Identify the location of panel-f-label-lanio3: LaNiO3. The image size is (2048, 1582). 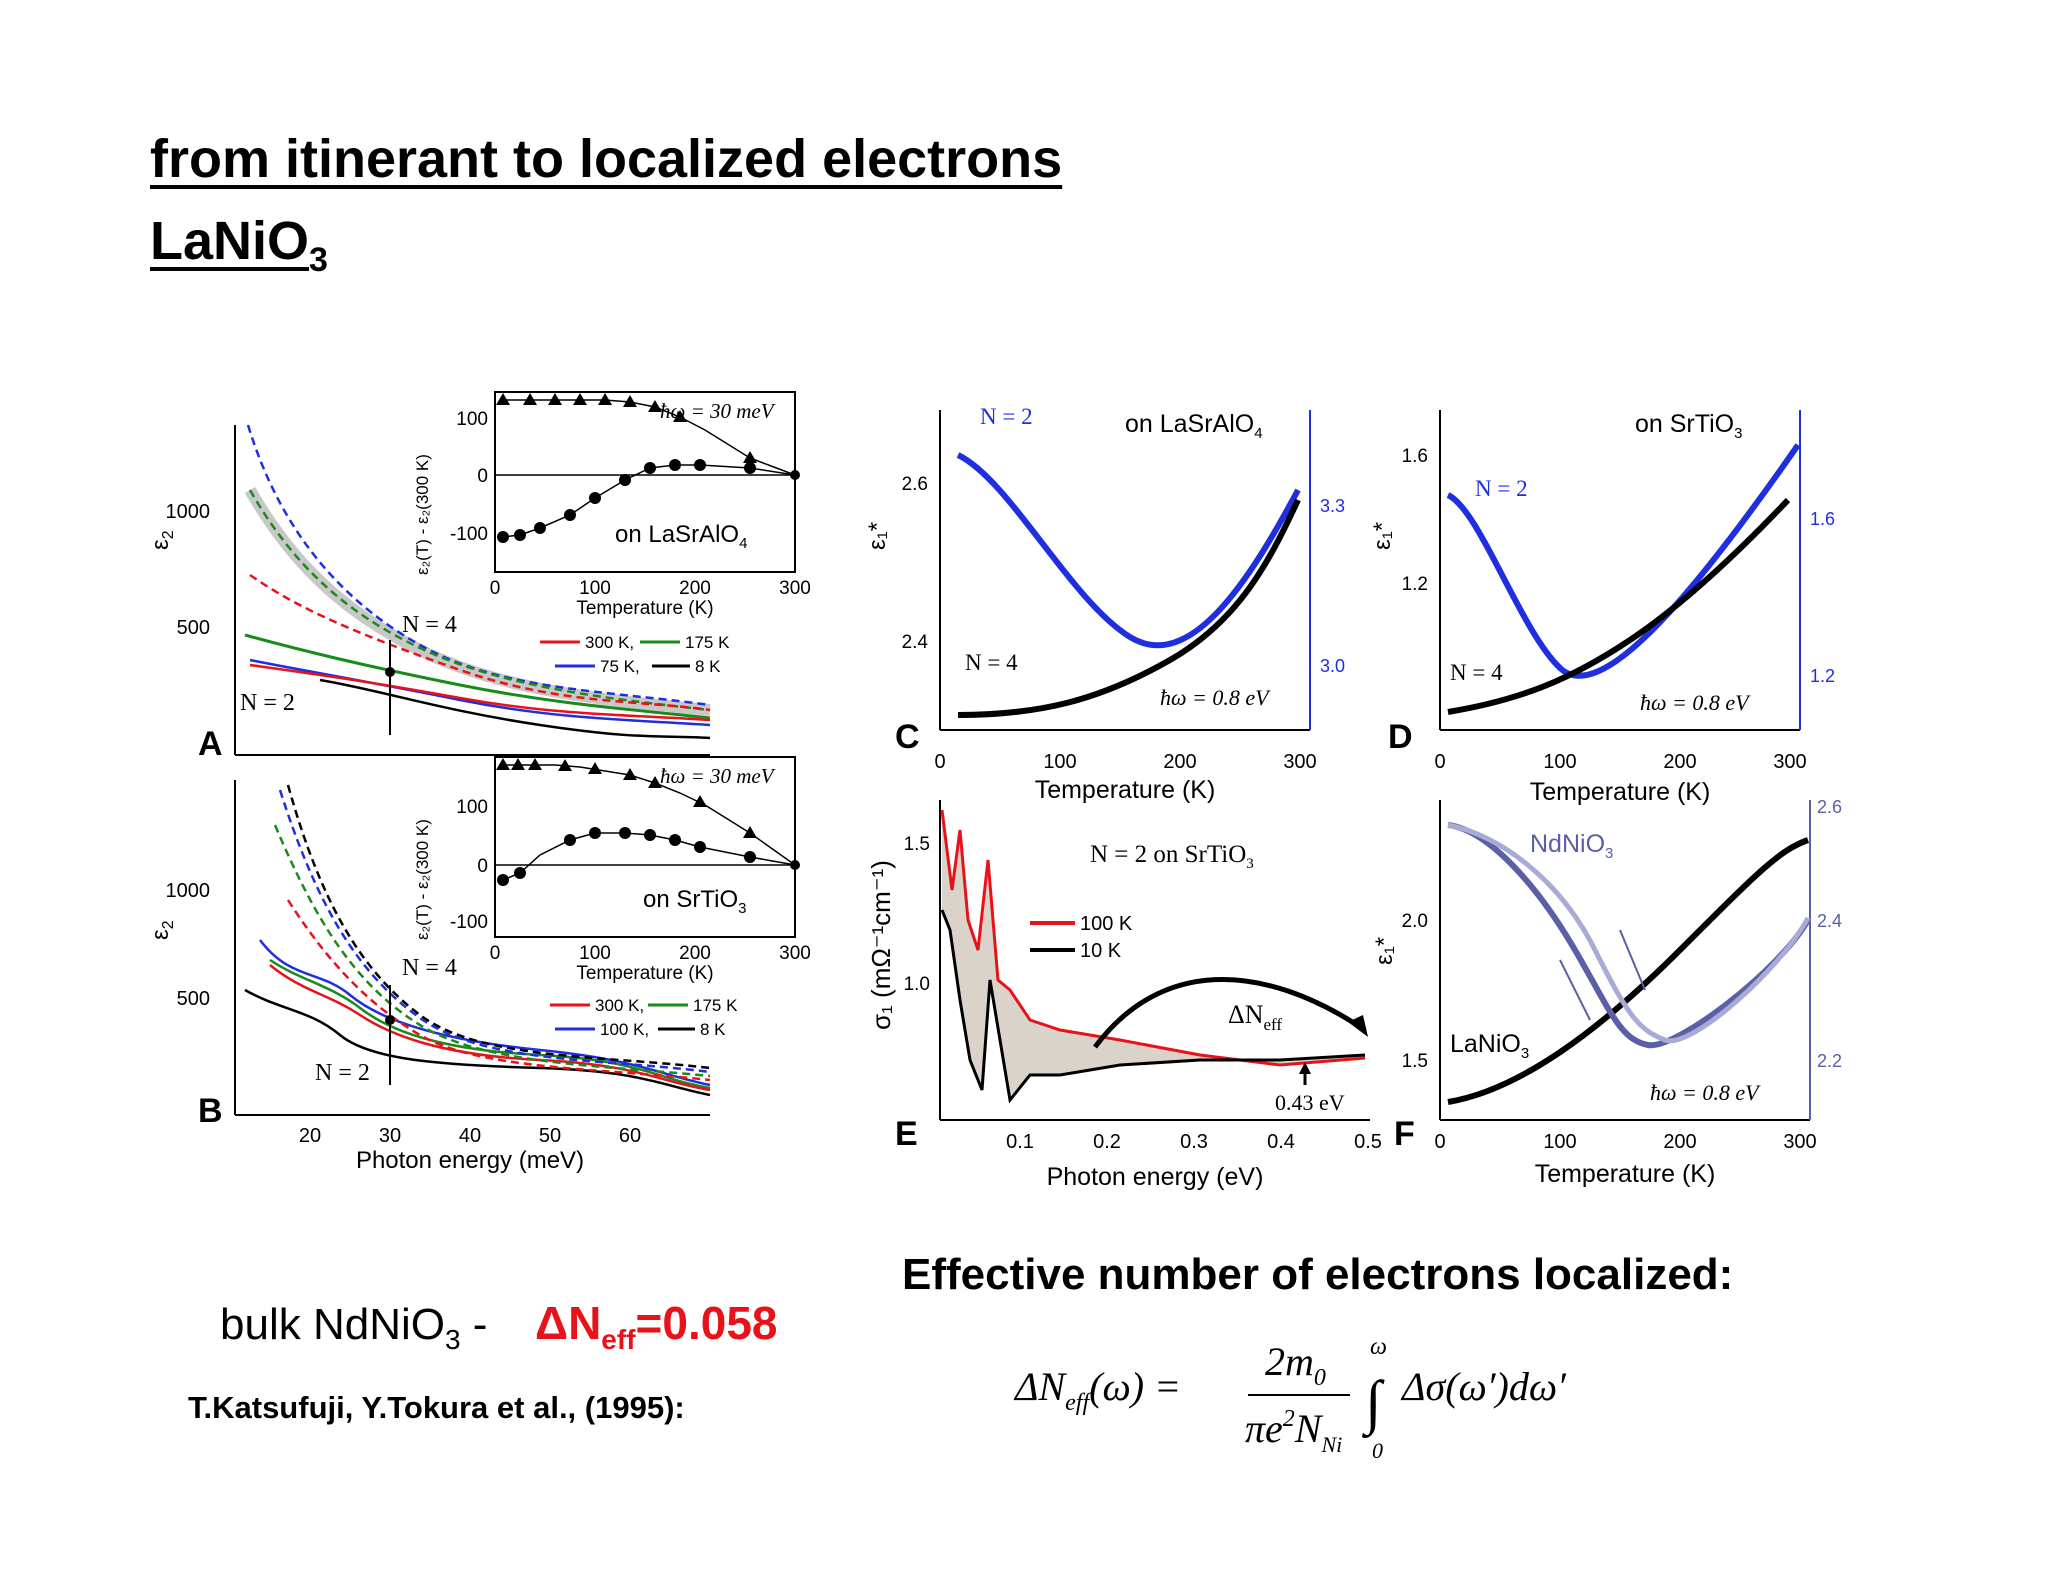
(1489, 1046).